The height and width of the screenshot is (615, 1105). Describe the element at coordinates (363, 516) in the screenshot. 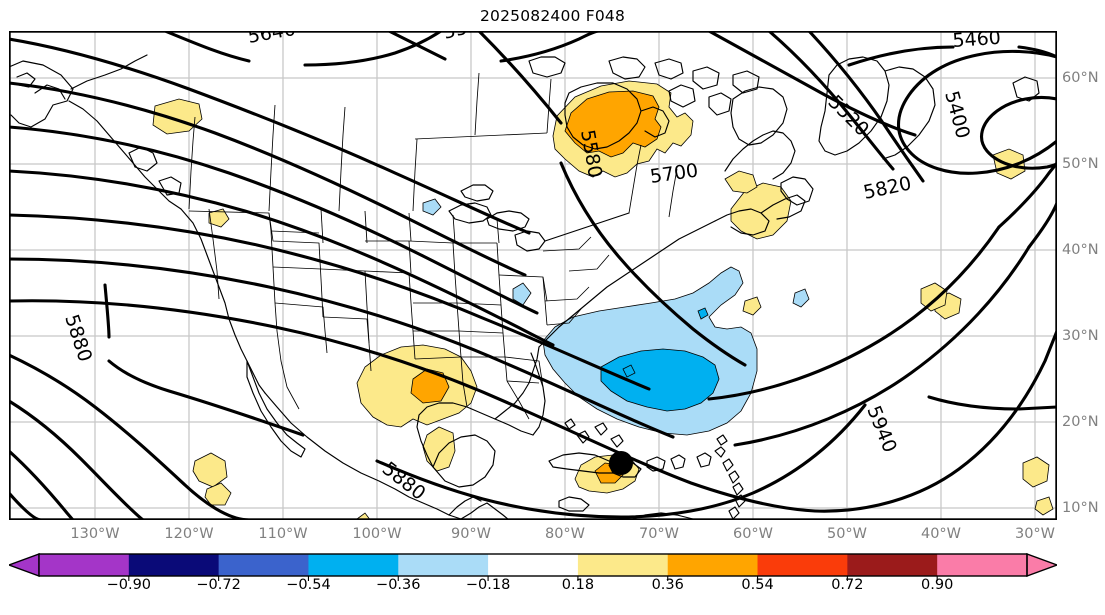

I see `shade-region-pacific-tiny` at that location.